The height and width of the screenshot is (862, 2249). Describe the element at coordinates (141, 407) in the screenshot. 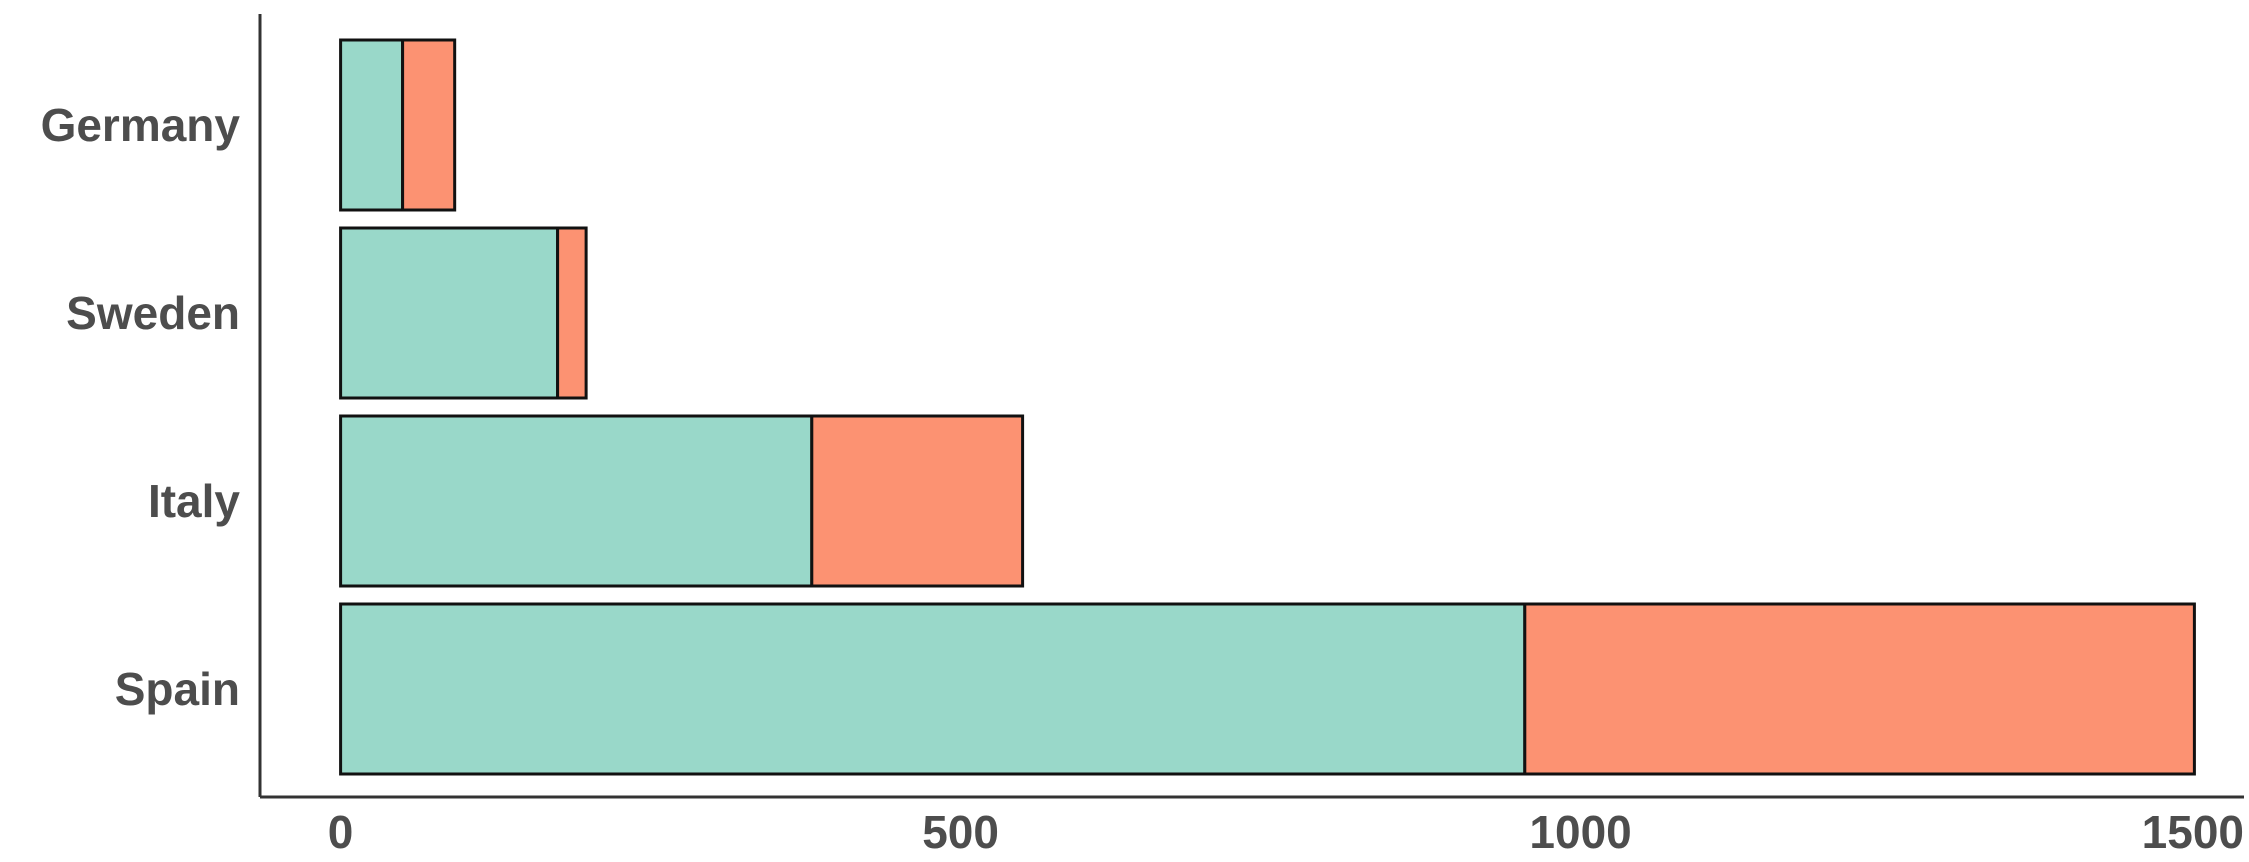

I see `y-axis-tick-labels: Germany Sweden Italy Spain` at that location.